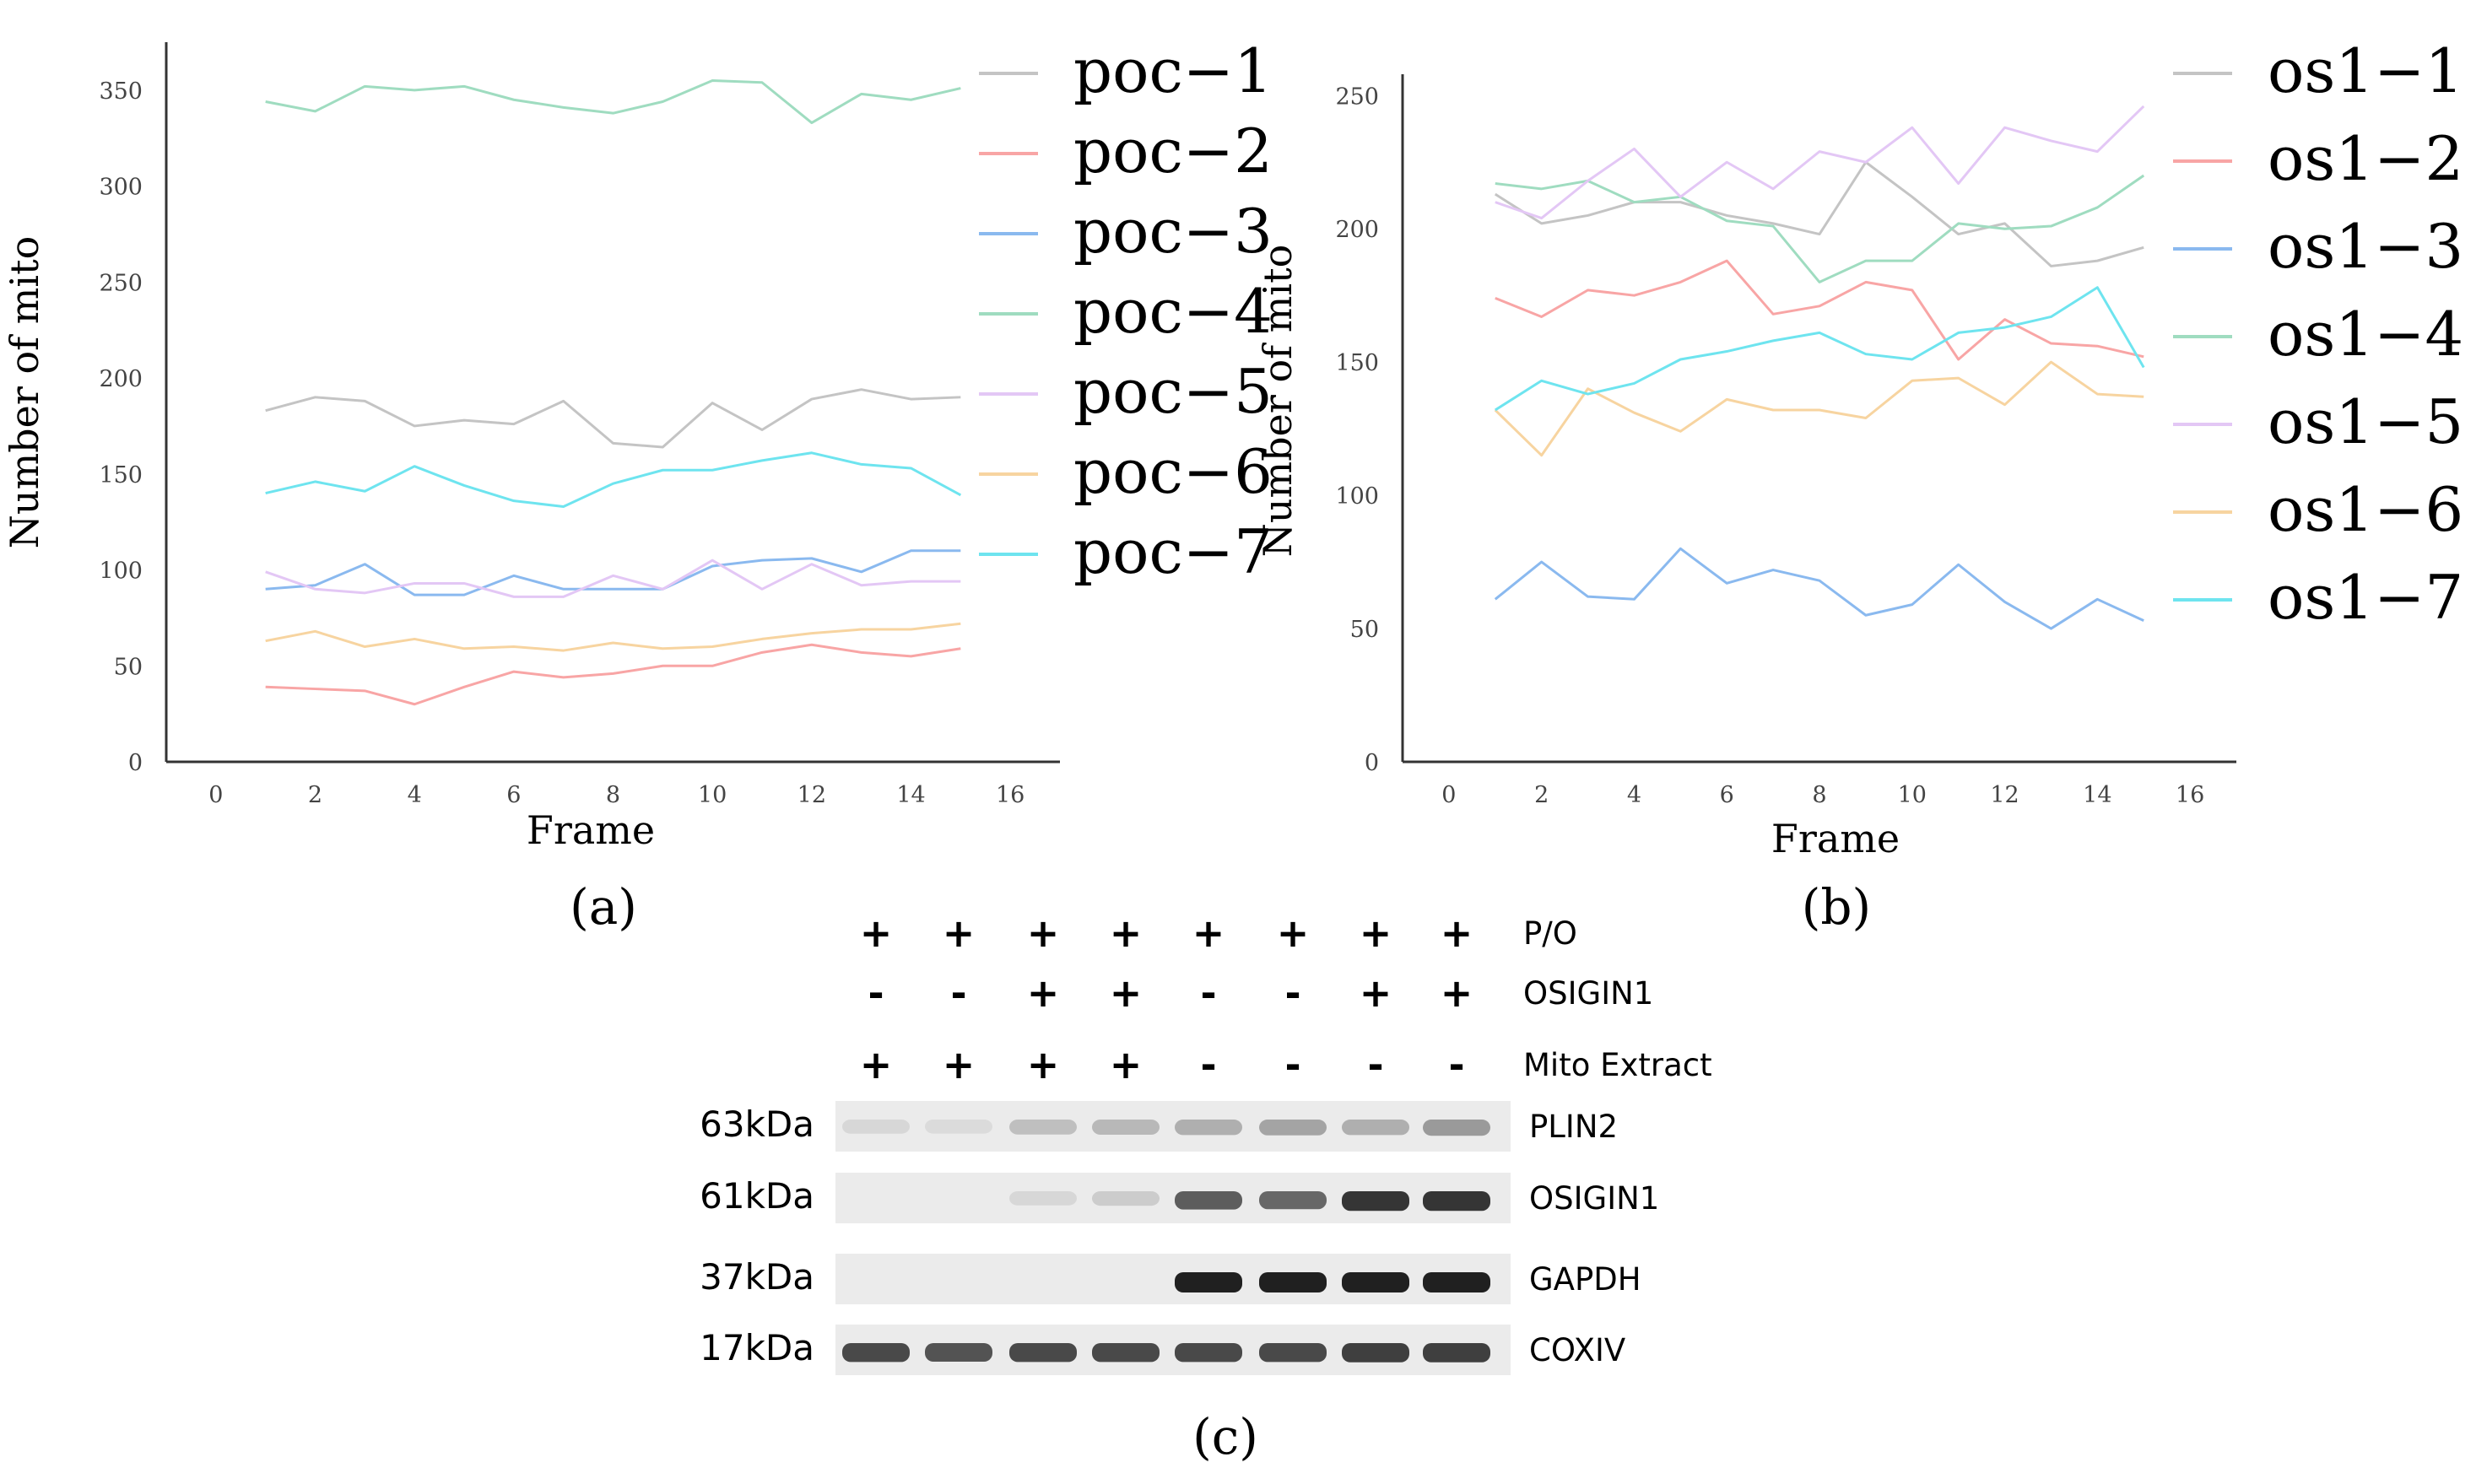 The width and height of the screenshot is (2487, 1484). I want to click on series-line-os1−2, so click(1819, 310).